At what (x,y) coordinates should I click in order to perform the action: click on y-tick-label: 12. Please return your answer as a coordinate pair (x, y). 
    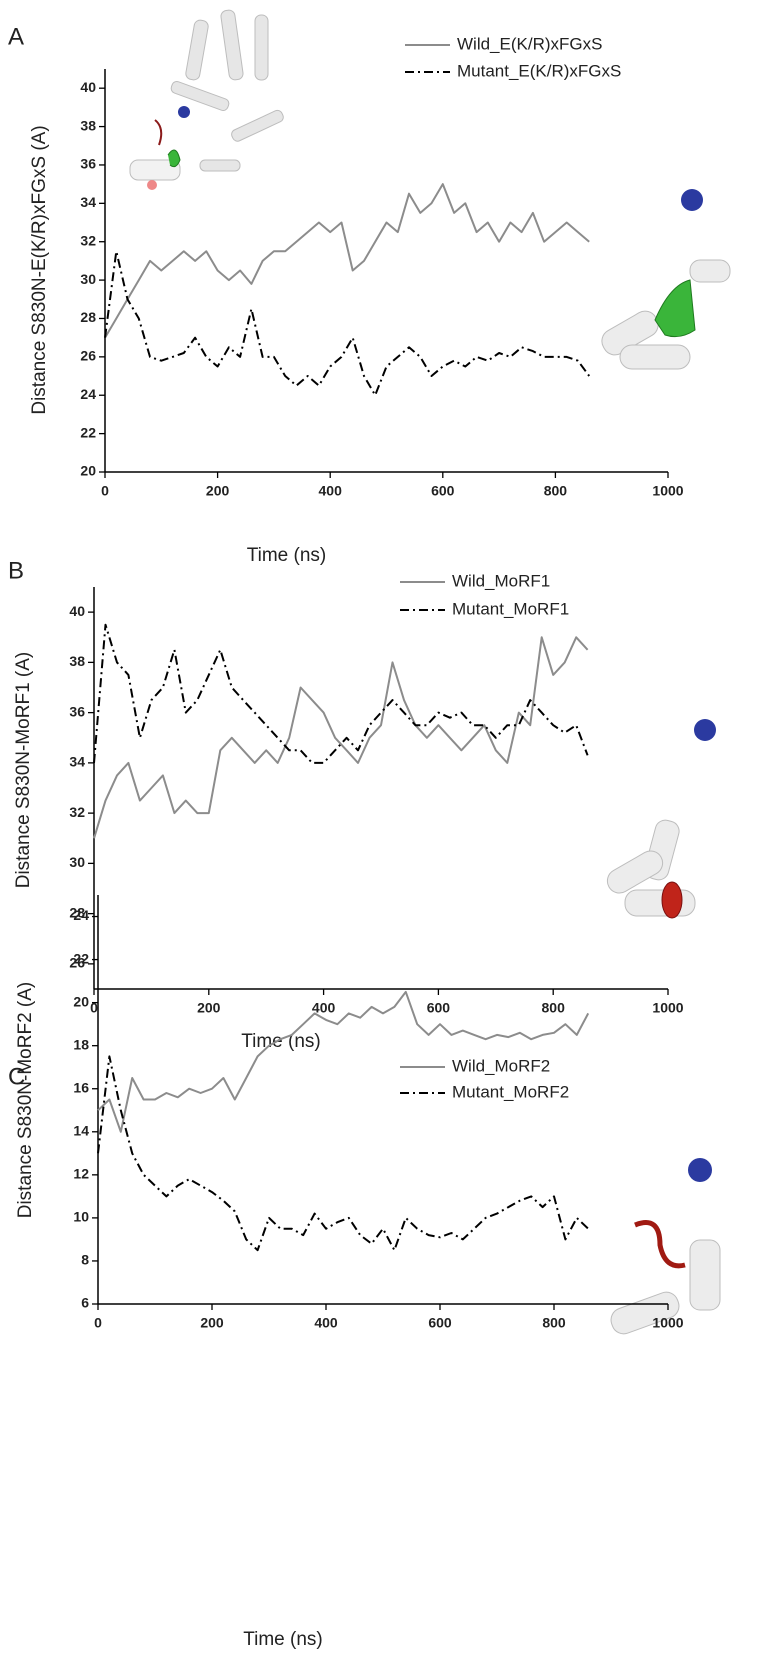
    Looking at the image, I should click on (81, 1174).